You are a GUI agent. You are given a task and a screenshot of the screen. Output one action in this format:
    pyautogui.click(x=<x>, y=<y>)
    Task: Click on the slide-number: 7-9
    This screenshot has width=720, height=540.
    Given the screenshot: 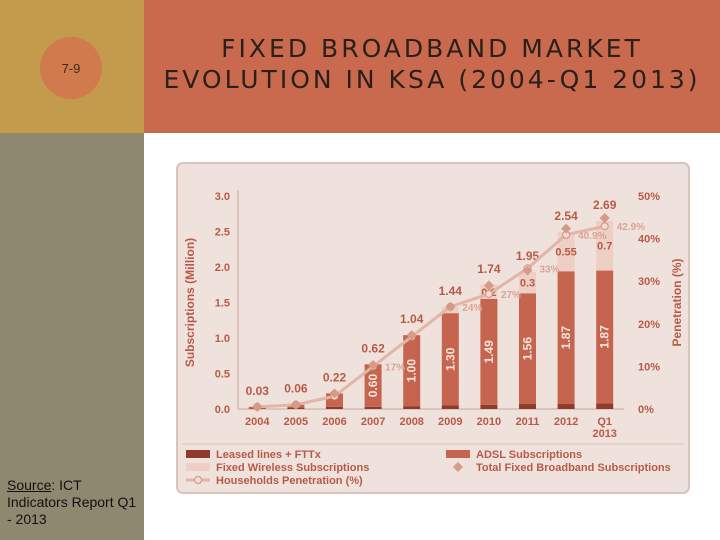 What is the action you would take?
    pyautogui.click(x=71, y=68)
    